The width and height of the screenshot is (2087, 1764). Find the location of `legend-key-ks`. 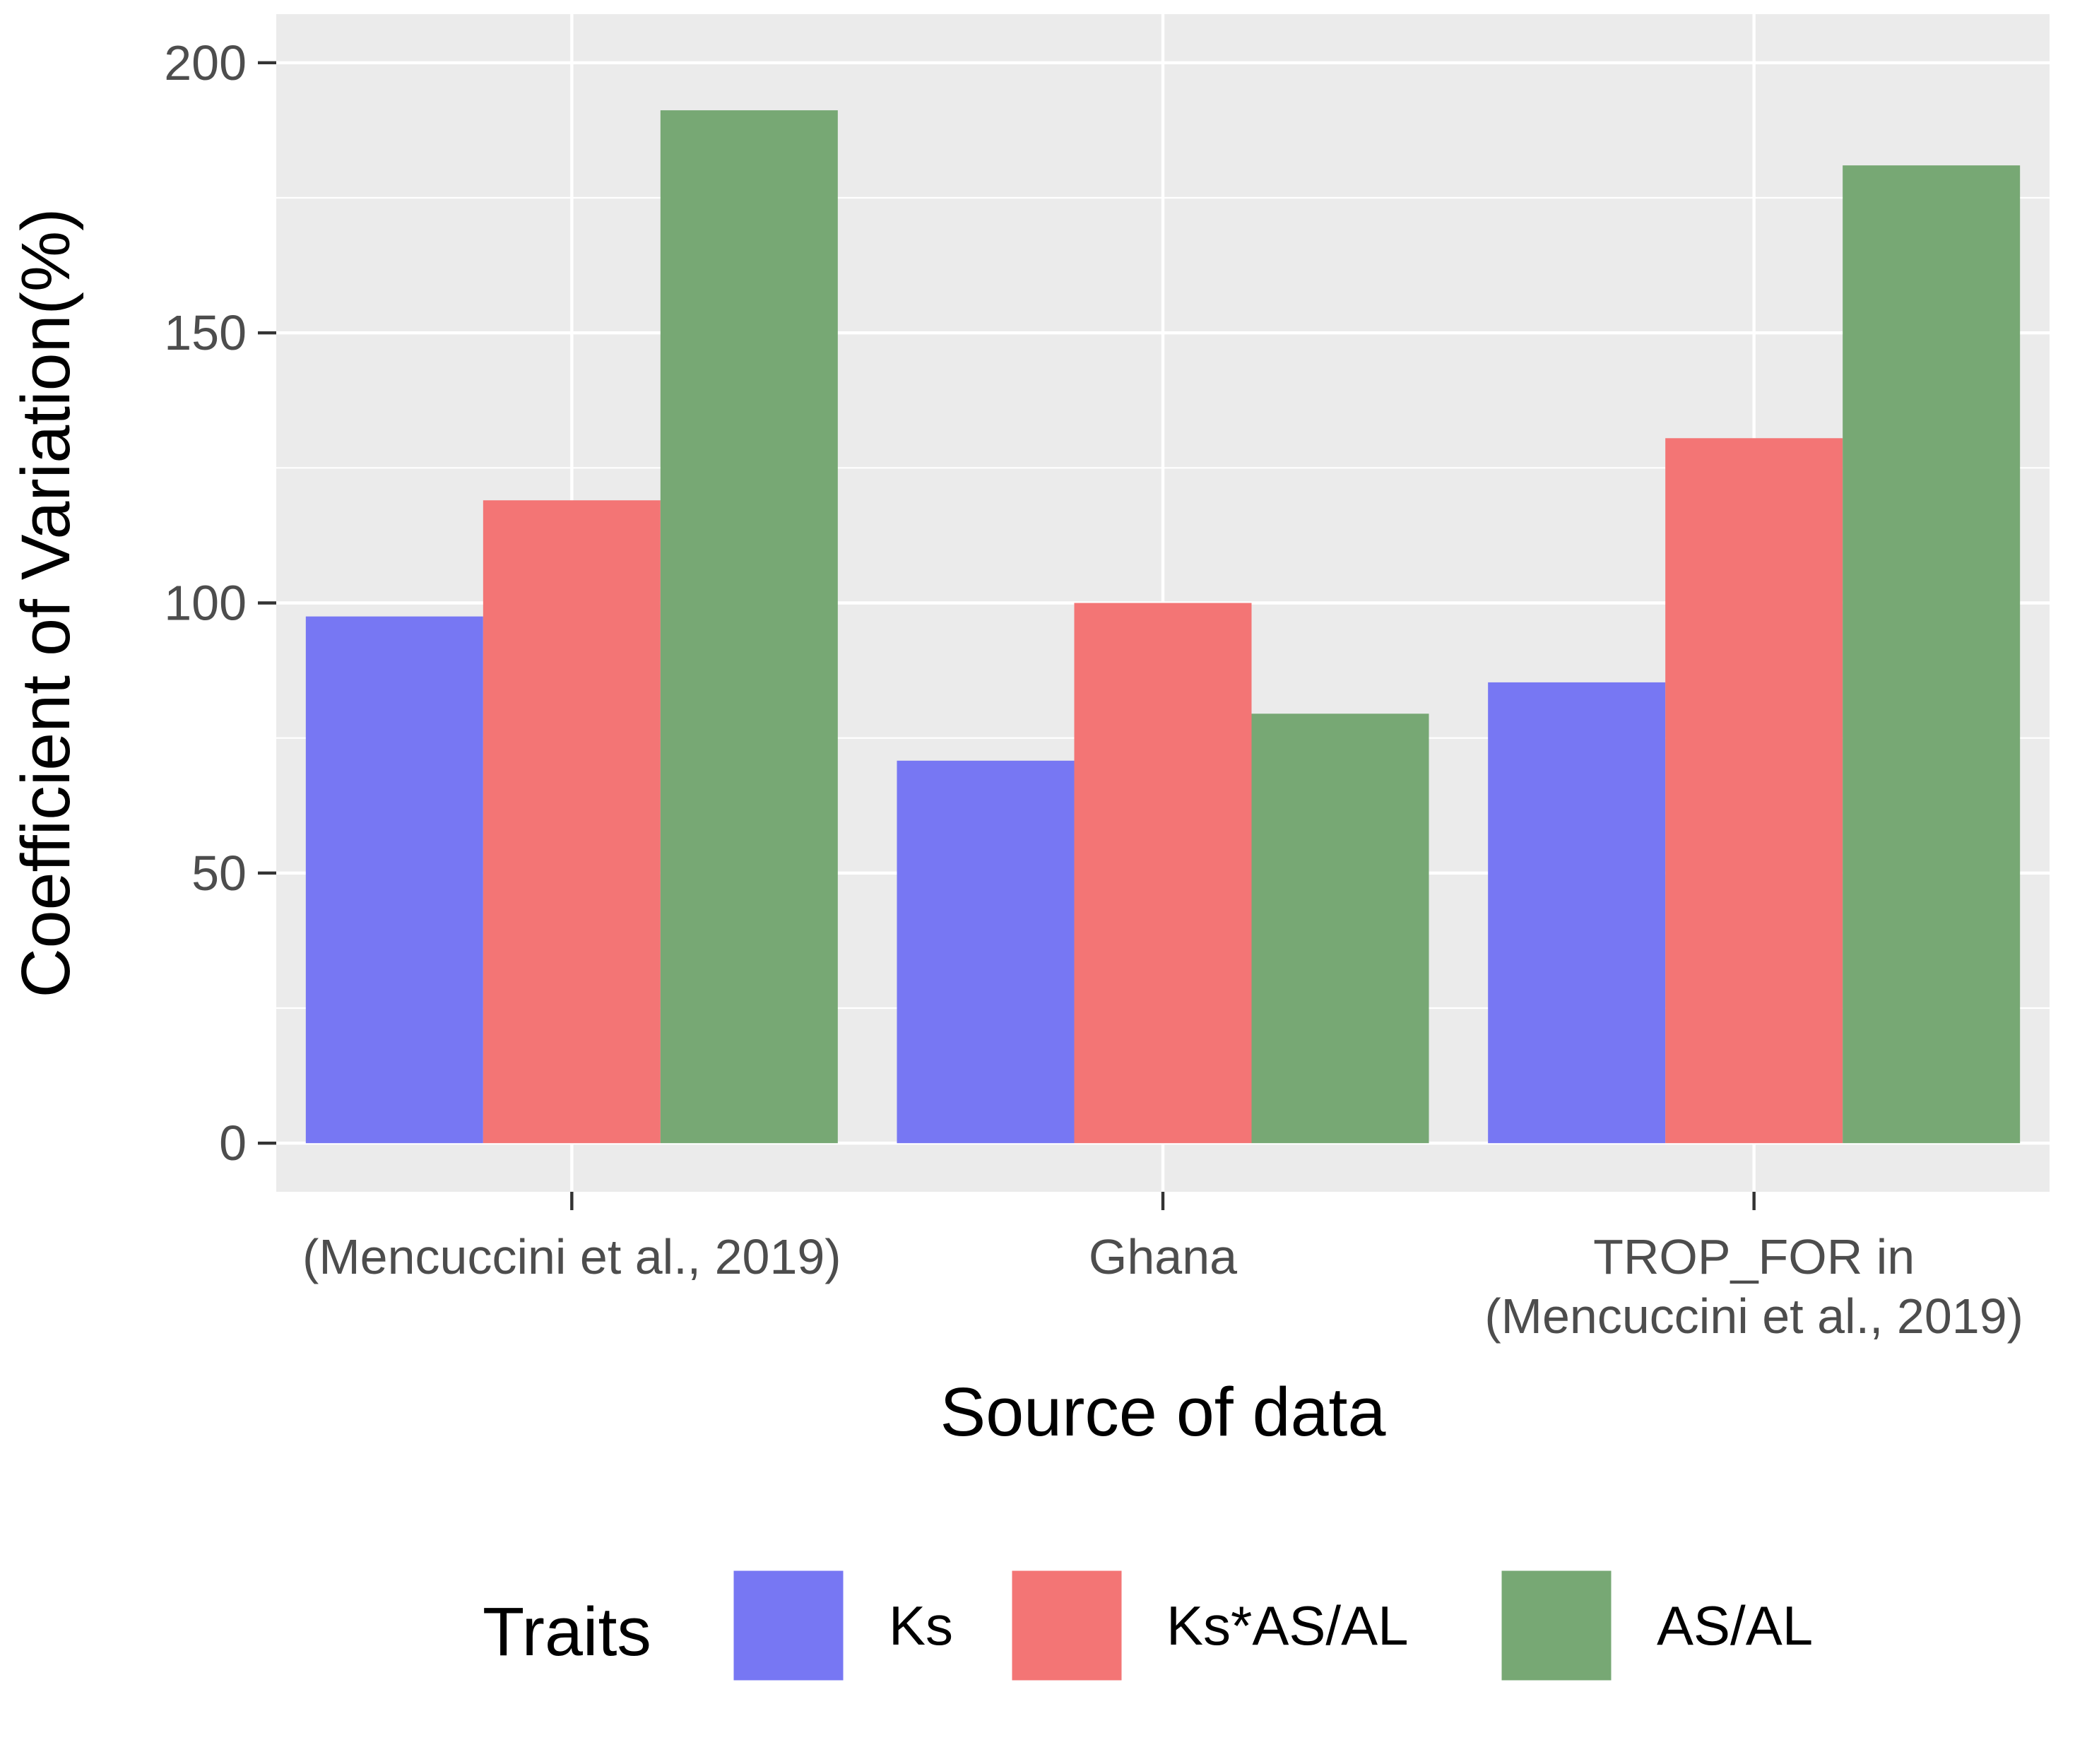

legend-key-ks is located at coordinates (789, 1625).